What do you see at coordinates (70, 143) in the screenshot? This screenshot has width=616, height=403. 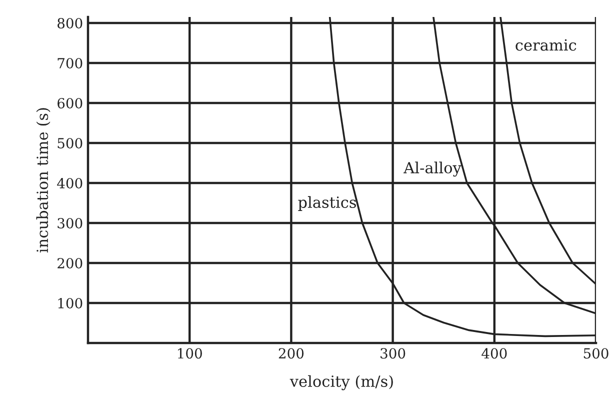 I see `y-tick-label: 500` at bounding box center [70, 143].